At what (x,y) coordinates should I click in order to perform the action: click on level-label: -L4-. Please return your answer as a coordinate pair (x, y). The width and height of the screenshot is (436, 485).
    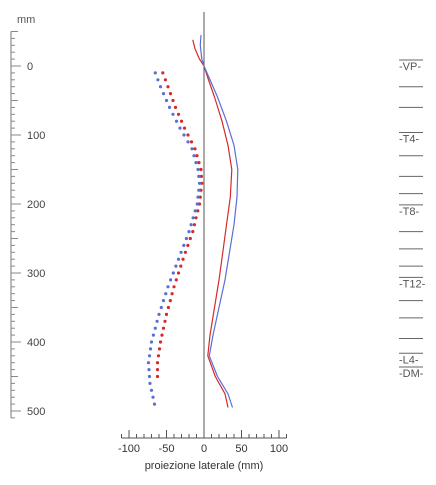
    Looking at the image, I should click on (409, 360).